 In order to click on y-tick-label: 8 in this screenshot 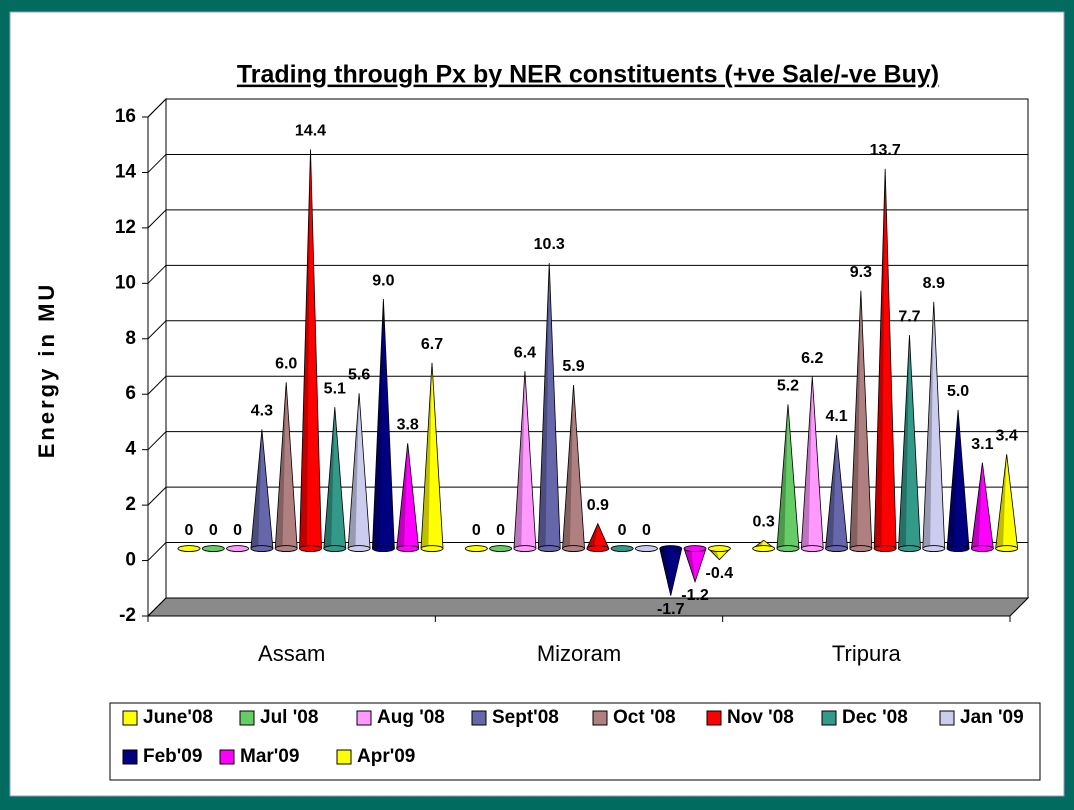, I will do `click(130, 338)`.